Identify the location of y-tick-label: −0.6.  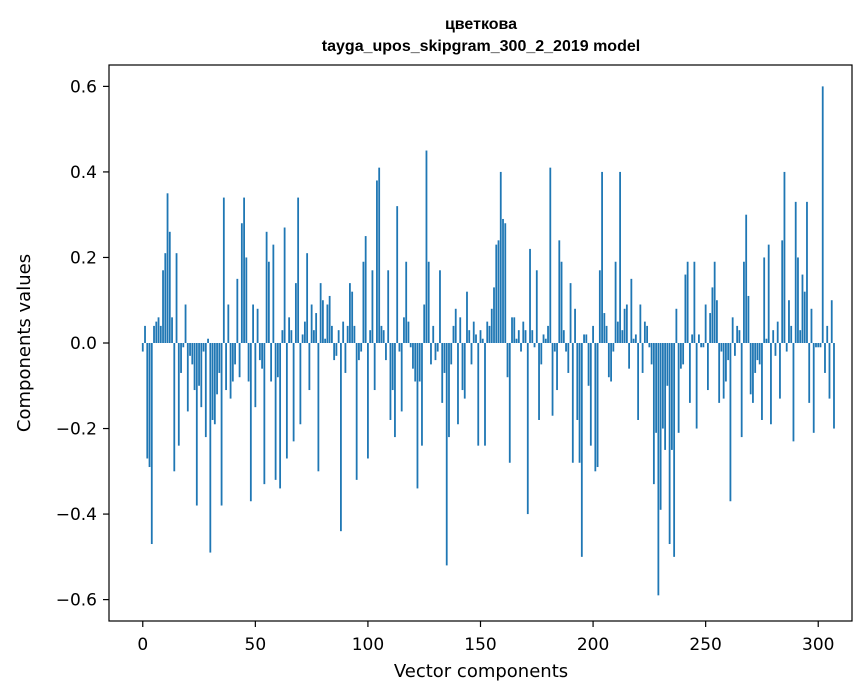
(76, 601).